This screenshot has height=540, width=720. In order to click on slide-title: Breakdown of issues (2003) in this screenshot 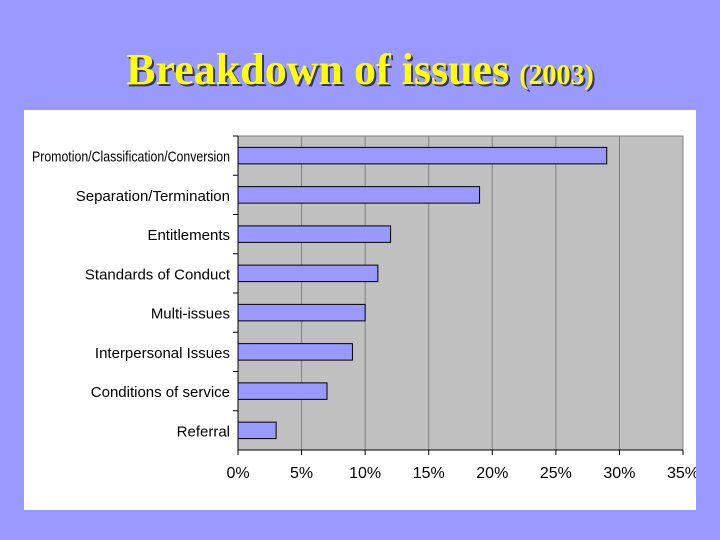, I will do `click(360, 69)`.